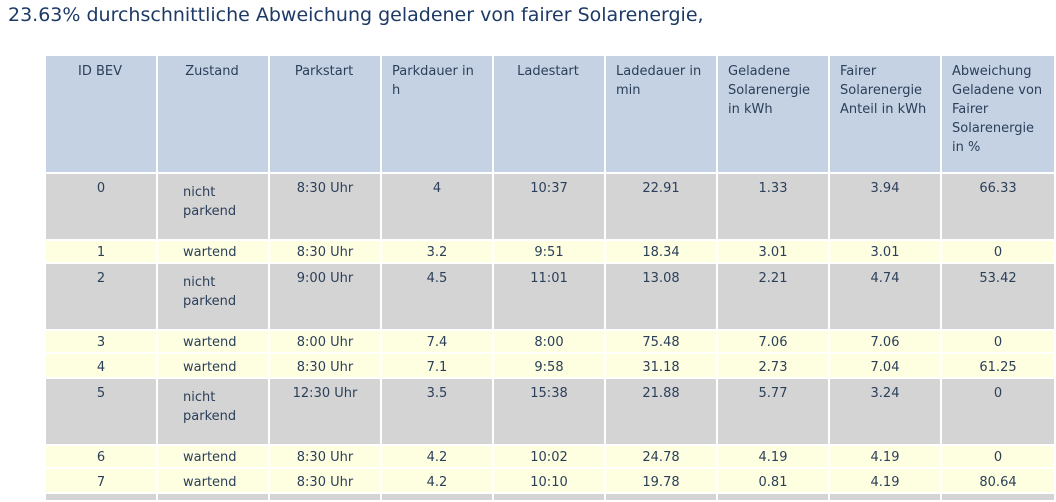 The height and width of the screenshot is (502, 1056). Describe the element at coordinates (101, 206) in the screenshot. I see `cell-id: 0` at that location.